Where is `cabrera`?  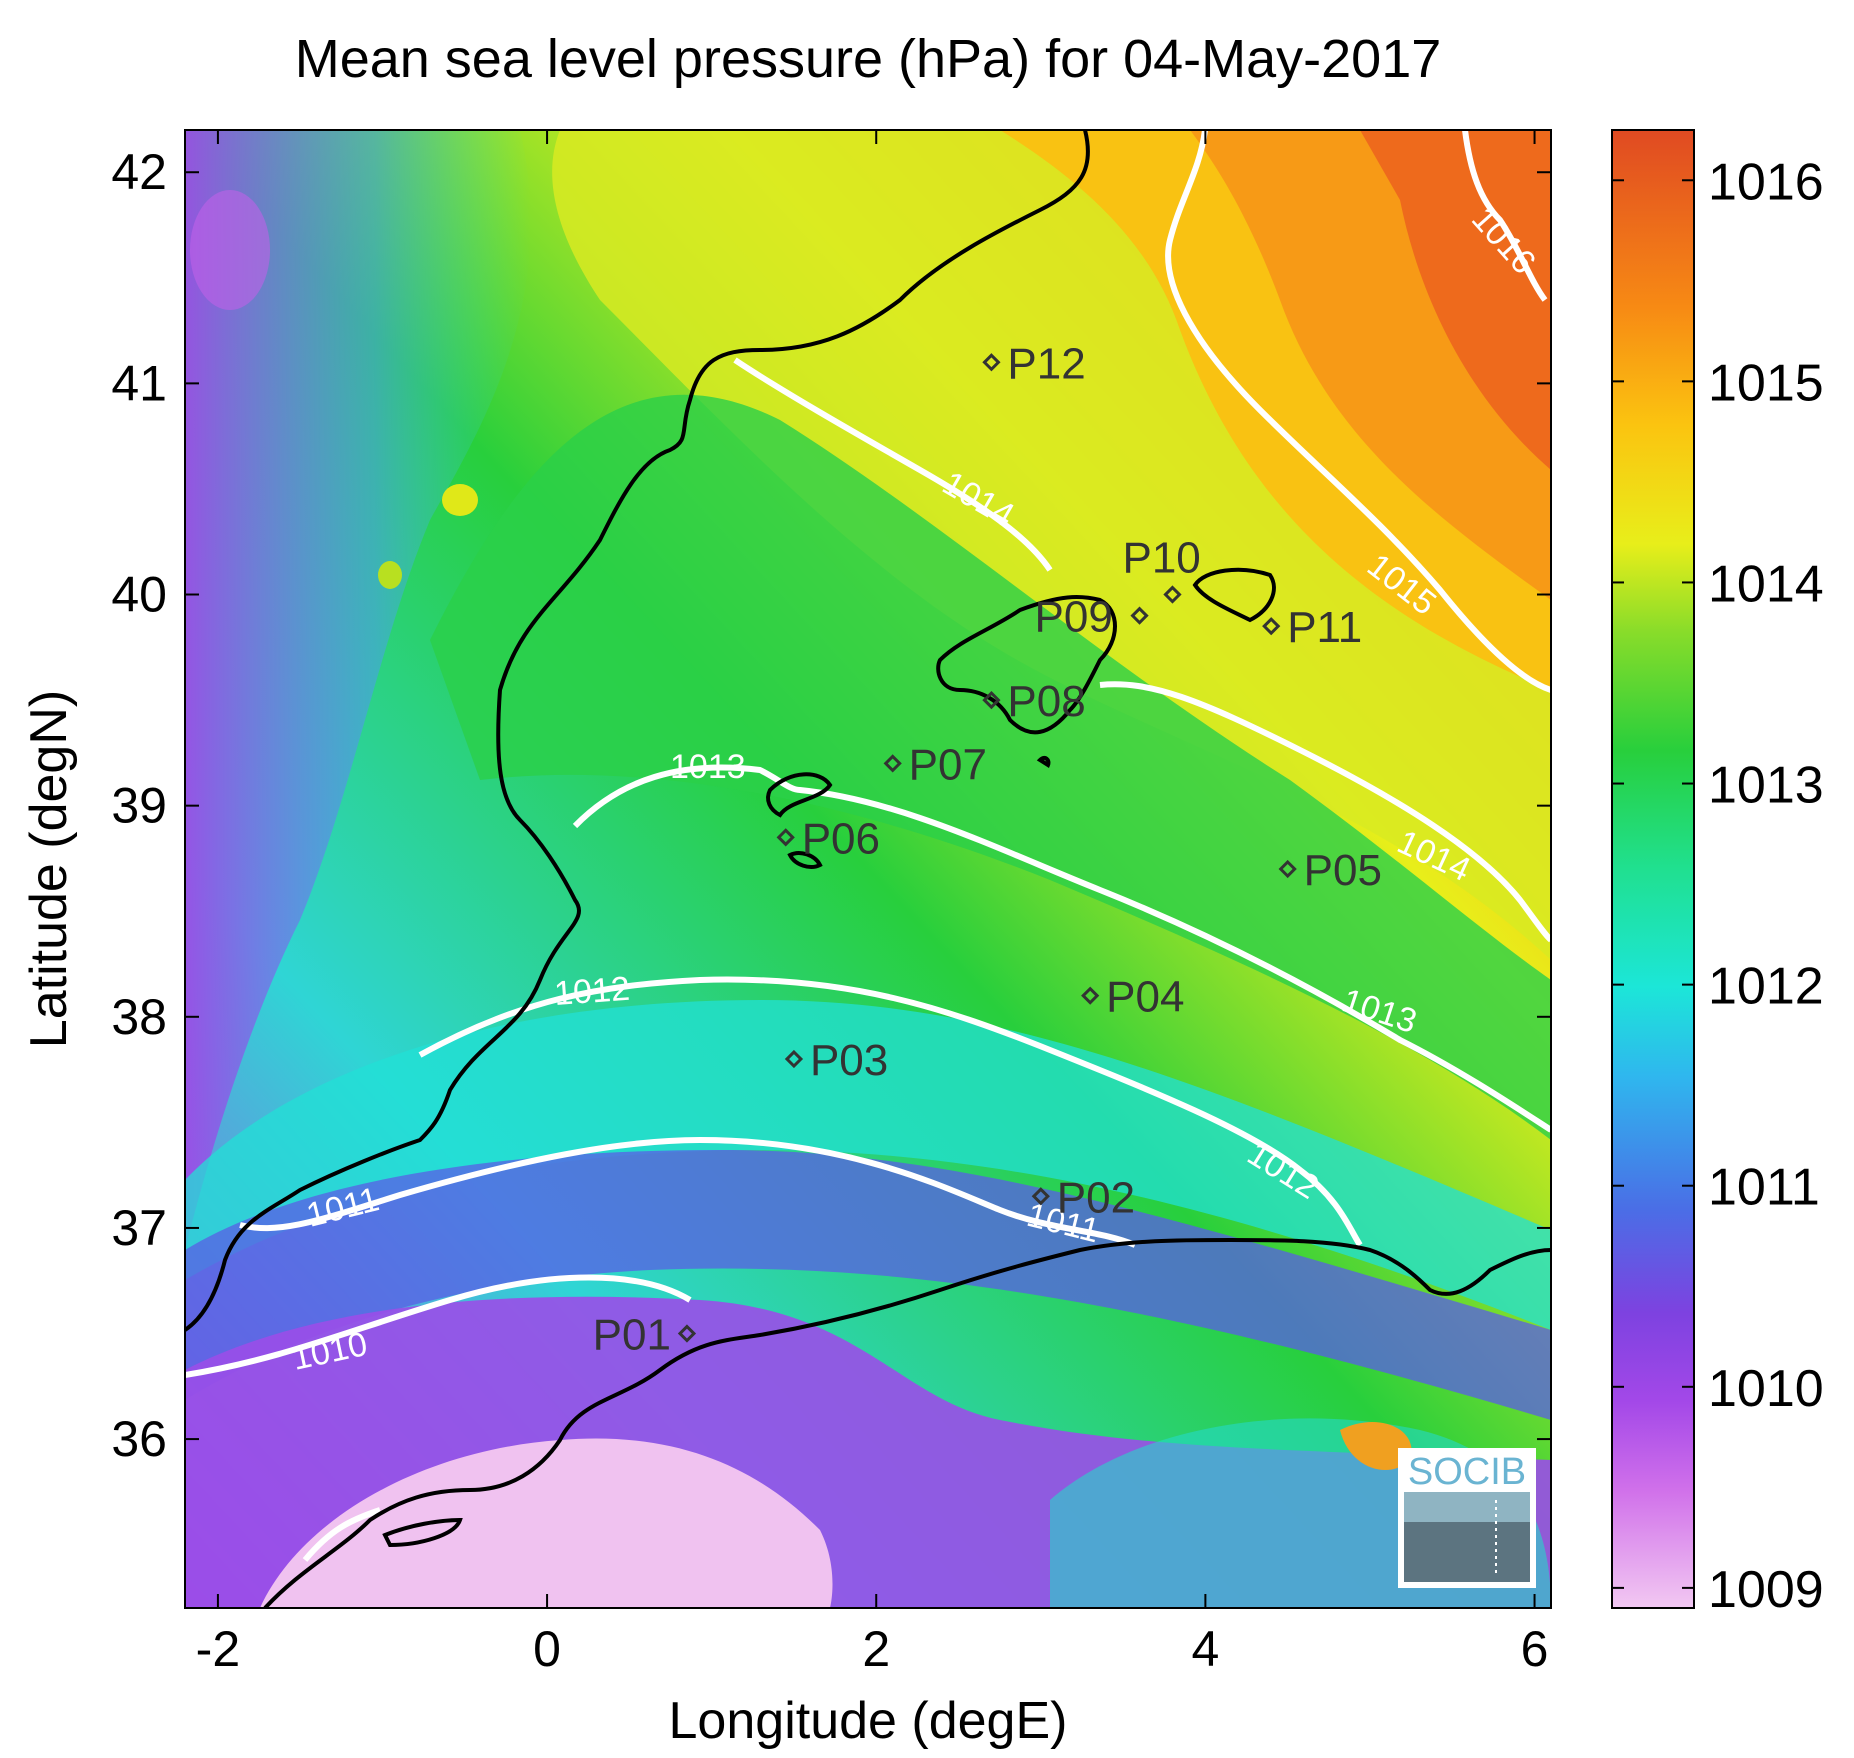 cabrera is located at coordinates (1043, 761).